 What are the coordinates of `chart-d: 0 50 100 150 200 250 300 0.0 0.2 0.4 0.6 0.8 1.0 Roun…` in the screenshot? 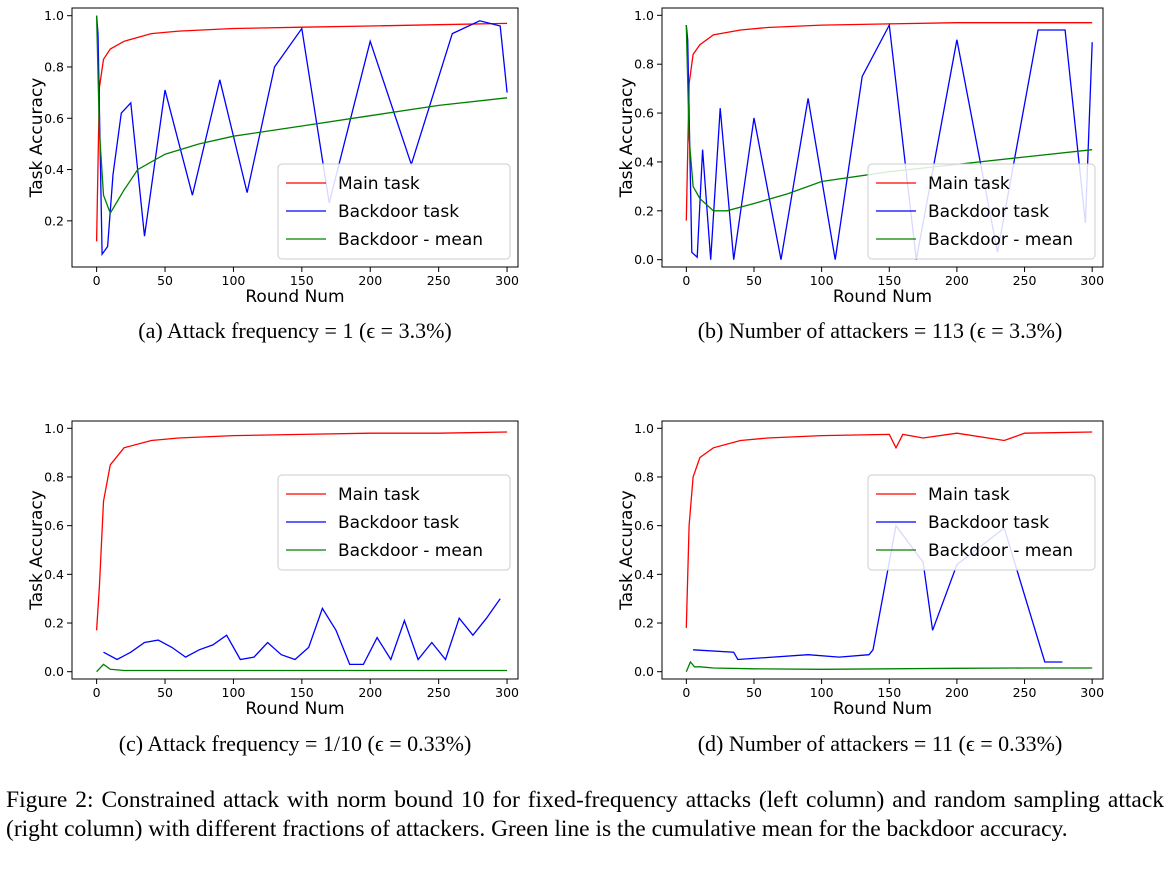 It's located at (860, 569).